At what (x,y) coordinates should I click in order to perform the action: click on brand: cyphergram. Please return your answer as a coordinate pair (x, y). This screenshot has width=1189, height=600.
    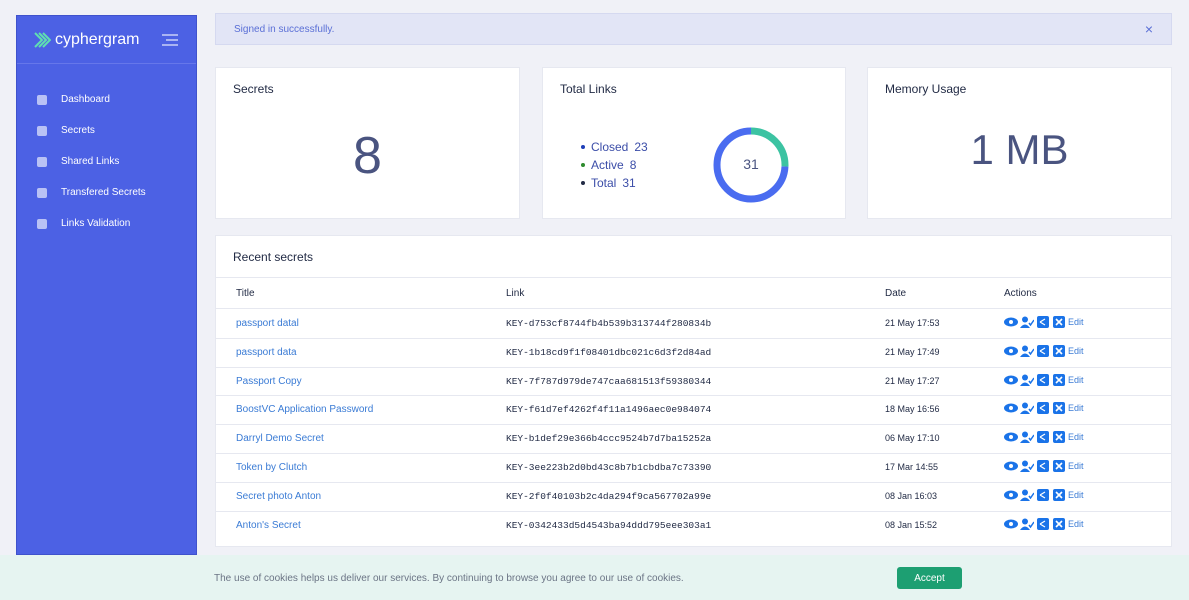
    Looking at the image, I should click on (86, 40).